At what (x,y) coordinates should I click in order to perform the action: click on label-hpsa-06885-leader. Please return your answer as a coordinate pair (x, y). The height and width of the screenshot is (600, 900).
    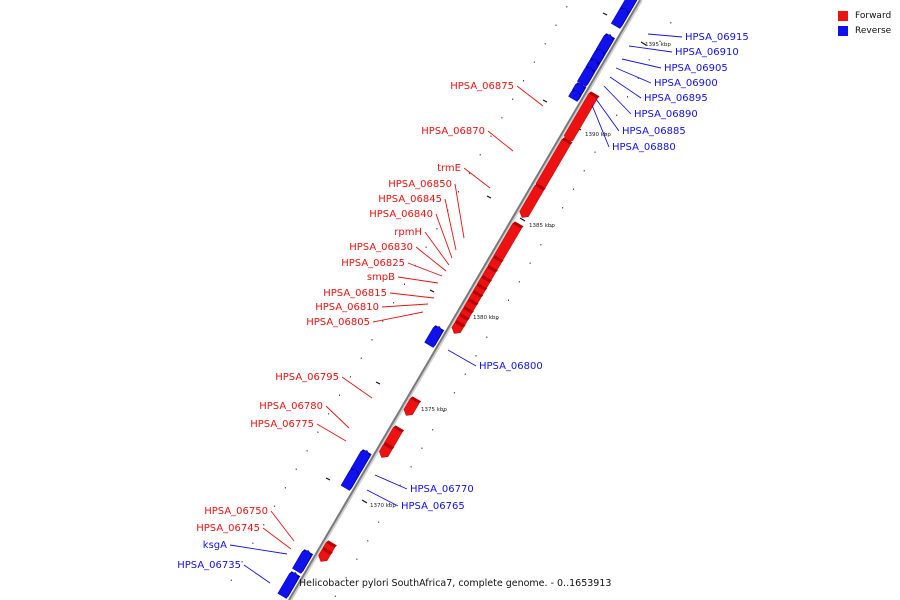
    Looking at the image, I should click on (607, 115).